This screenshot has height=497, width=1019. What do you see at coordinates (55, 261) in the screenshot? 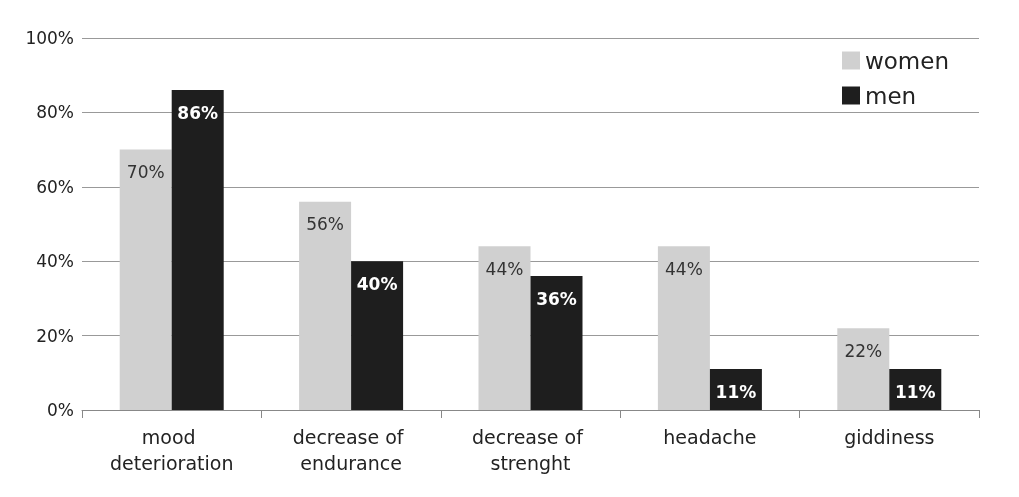
I see `y-tick-label: 40%` at bounding box center [55, 261].